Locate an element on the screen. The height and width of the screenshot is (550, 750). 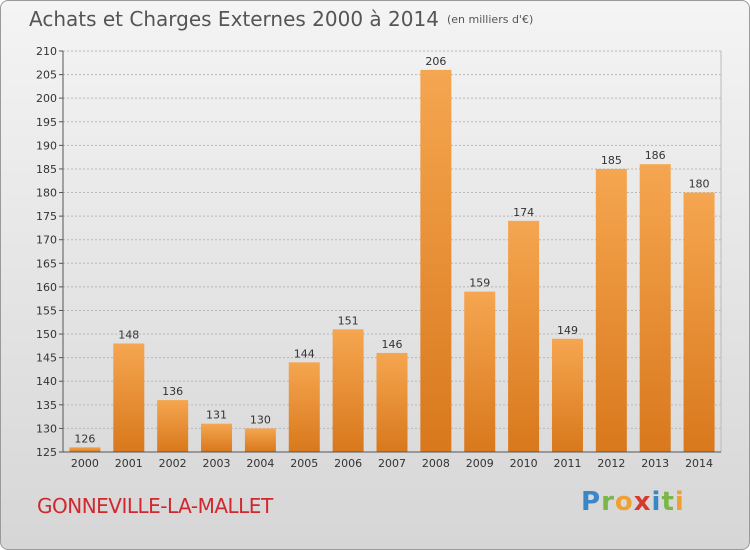
bar-2006 is located at coordinates (348, 390).